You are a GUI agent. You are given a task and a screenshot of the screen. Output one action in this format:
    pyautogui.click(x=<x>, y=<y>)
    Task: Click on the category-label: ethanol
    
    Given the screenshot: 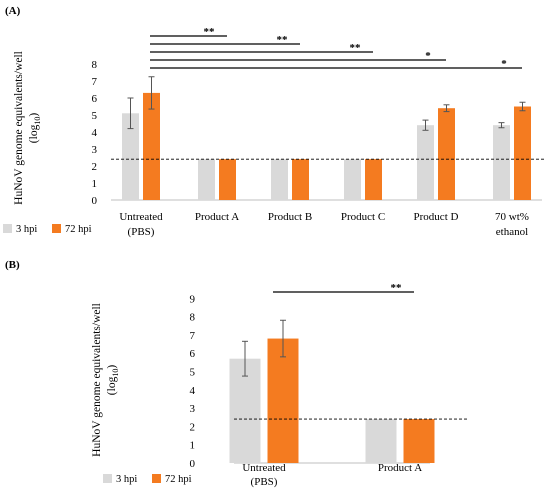 What is the action you would take?
    pyautogui.click(x=512, y=232)
    